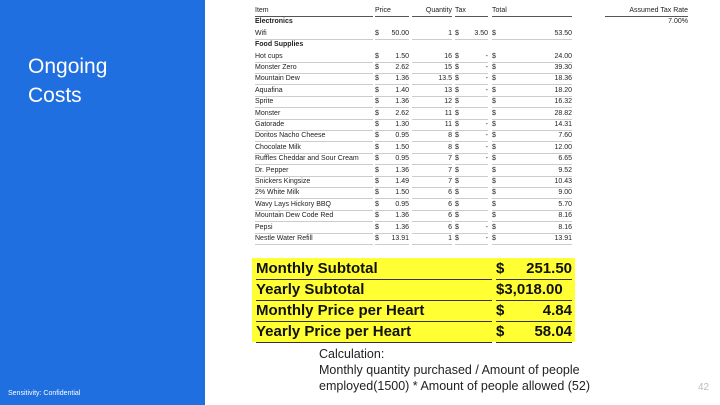 This screenshot has height=405, width=720. Describe the element at coordinates (392, 91) in the screenshot. I see `table-cell: $ 1.40` at that location.